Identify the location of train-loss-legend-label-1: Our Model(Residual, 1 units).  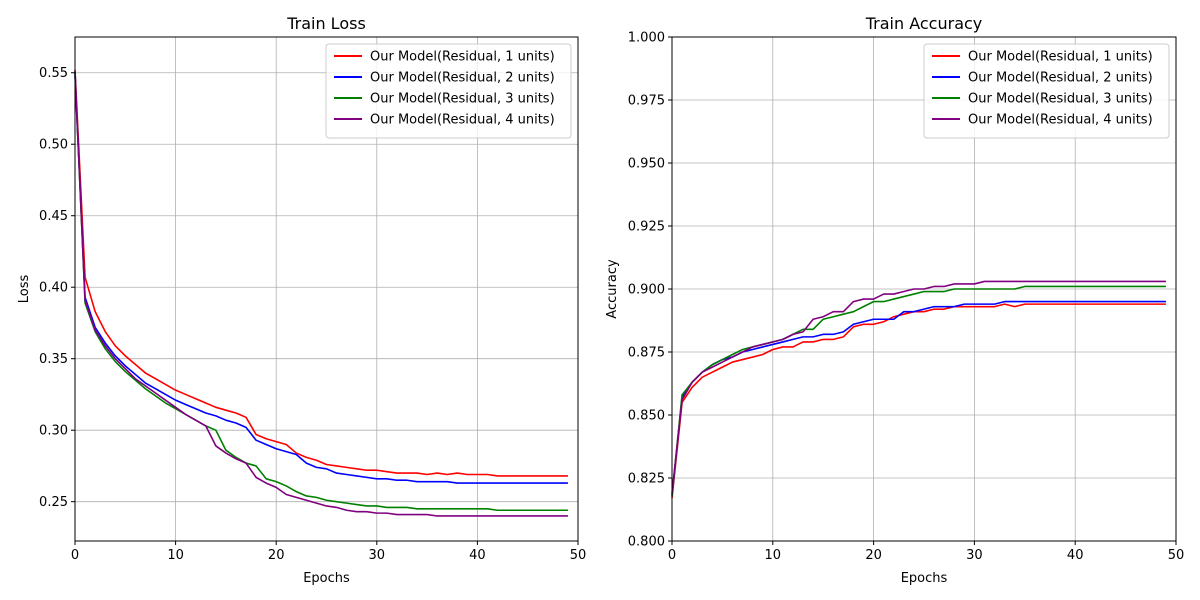
(462, 57).